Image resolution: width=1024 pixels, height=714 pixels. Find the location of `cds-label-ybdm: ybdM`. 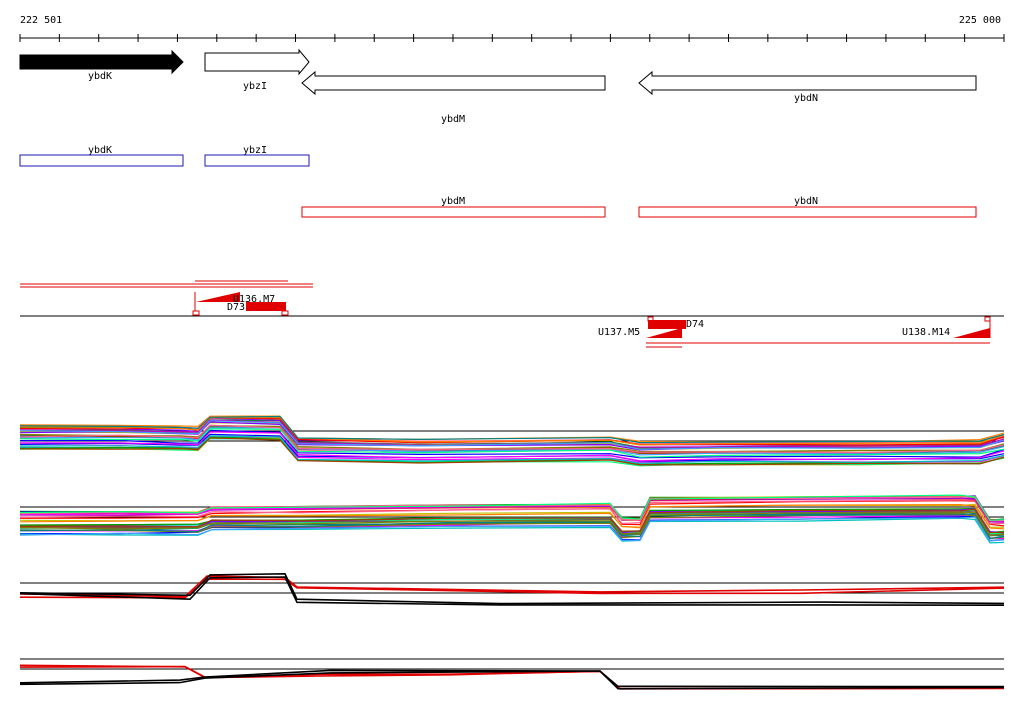

cds-label-ybdm: ybdM is located at coordinates (453, 201).